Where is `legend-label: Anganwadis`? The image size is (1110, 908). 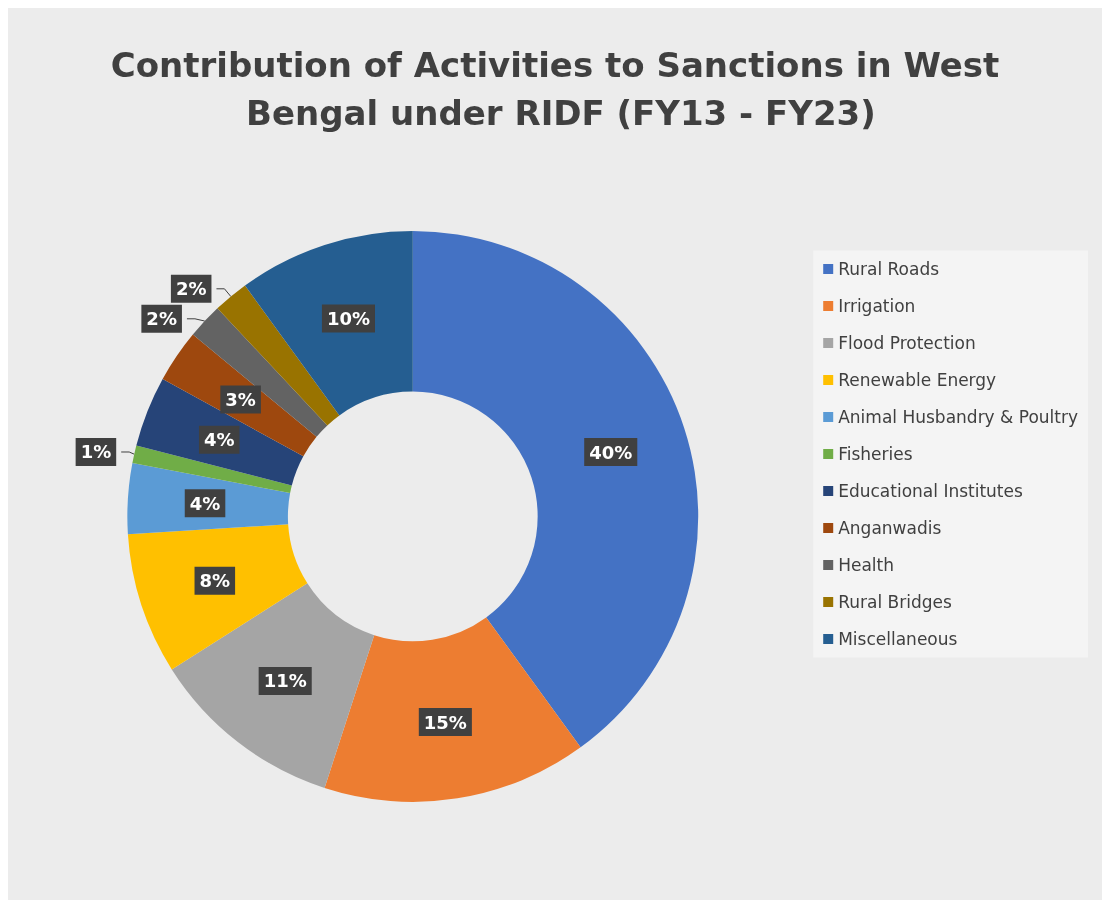
legend-label: Anganwadis is located at coordinates (890, 528).